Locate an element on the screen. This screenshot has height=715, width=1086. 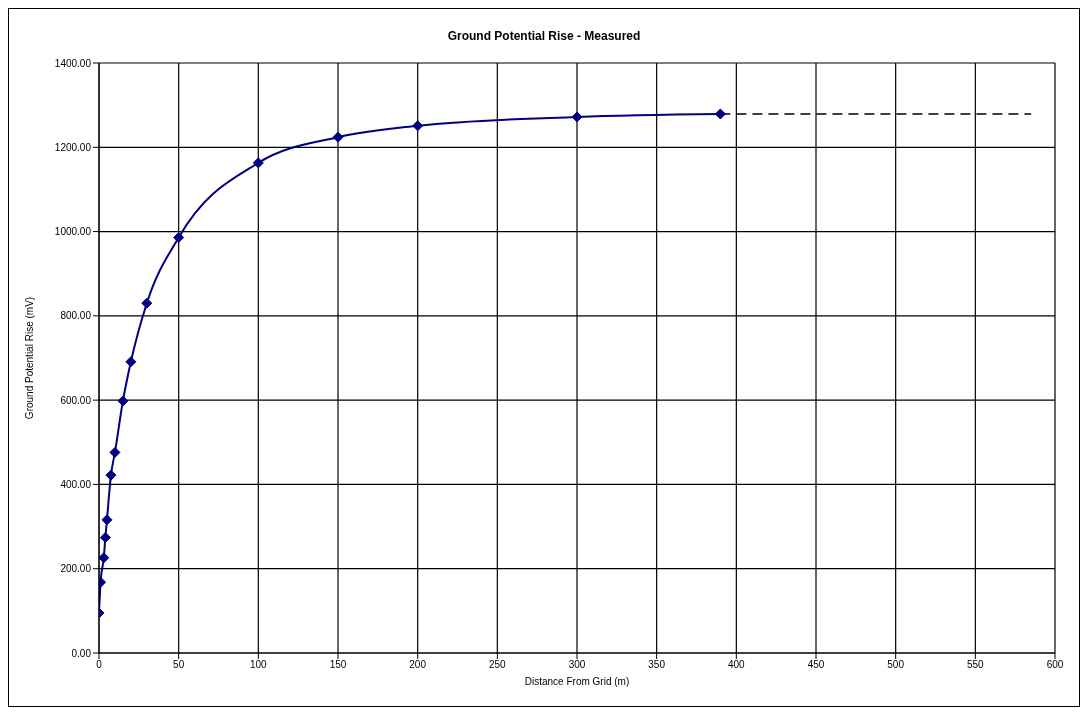
y-tick-label: 1000.00 is located at coordinates (73, 232).